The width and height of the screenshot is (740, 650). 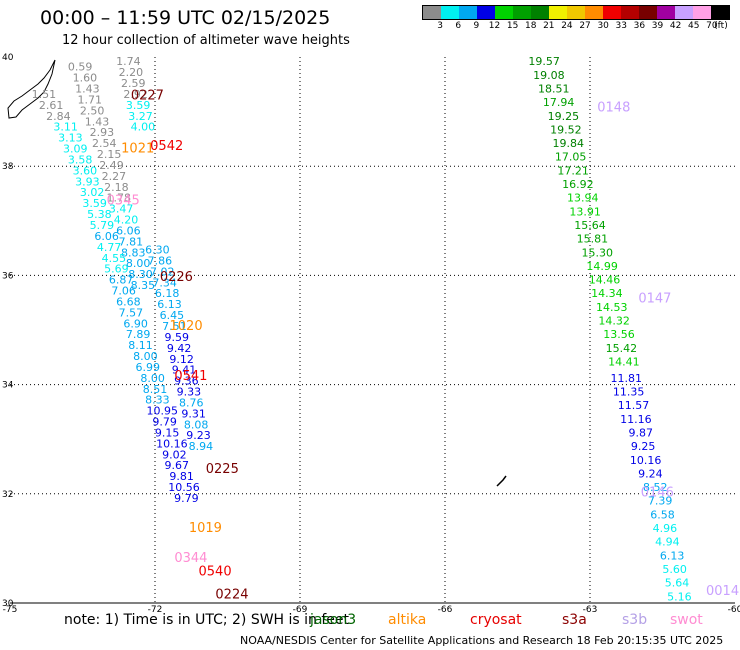 What do you see at coordinates (571, 157) in the screenshot?
I see `wave-height-label: 17.05` at bounding box center [571, 157].